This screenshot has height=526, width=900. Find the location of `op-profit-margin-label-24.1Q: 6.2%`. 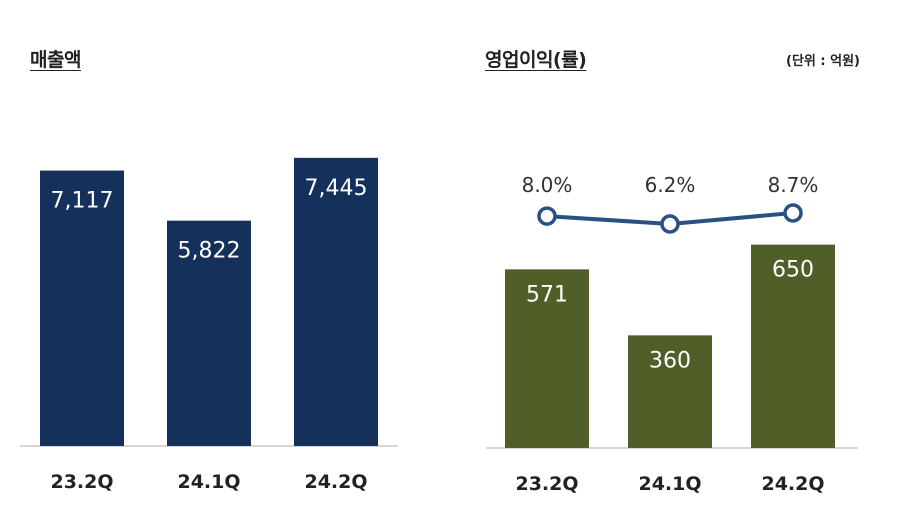

op-profit-margin-label-24.1Q: 6.2% is located at coordinates (670, 185).